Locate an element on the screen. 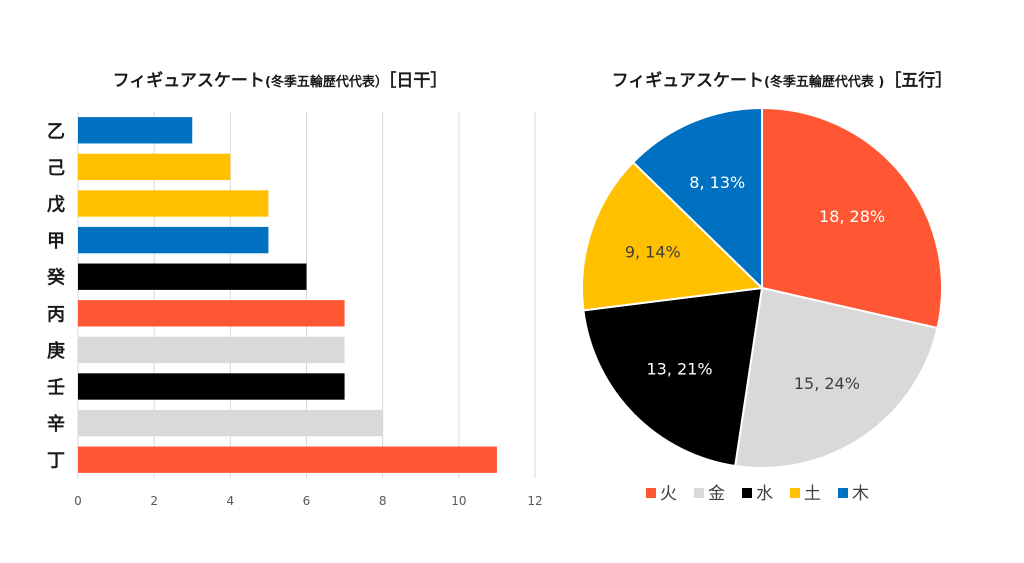 The image size is (1024, 563). y-tick-label: 壬 is located at coordinates (56, 388).